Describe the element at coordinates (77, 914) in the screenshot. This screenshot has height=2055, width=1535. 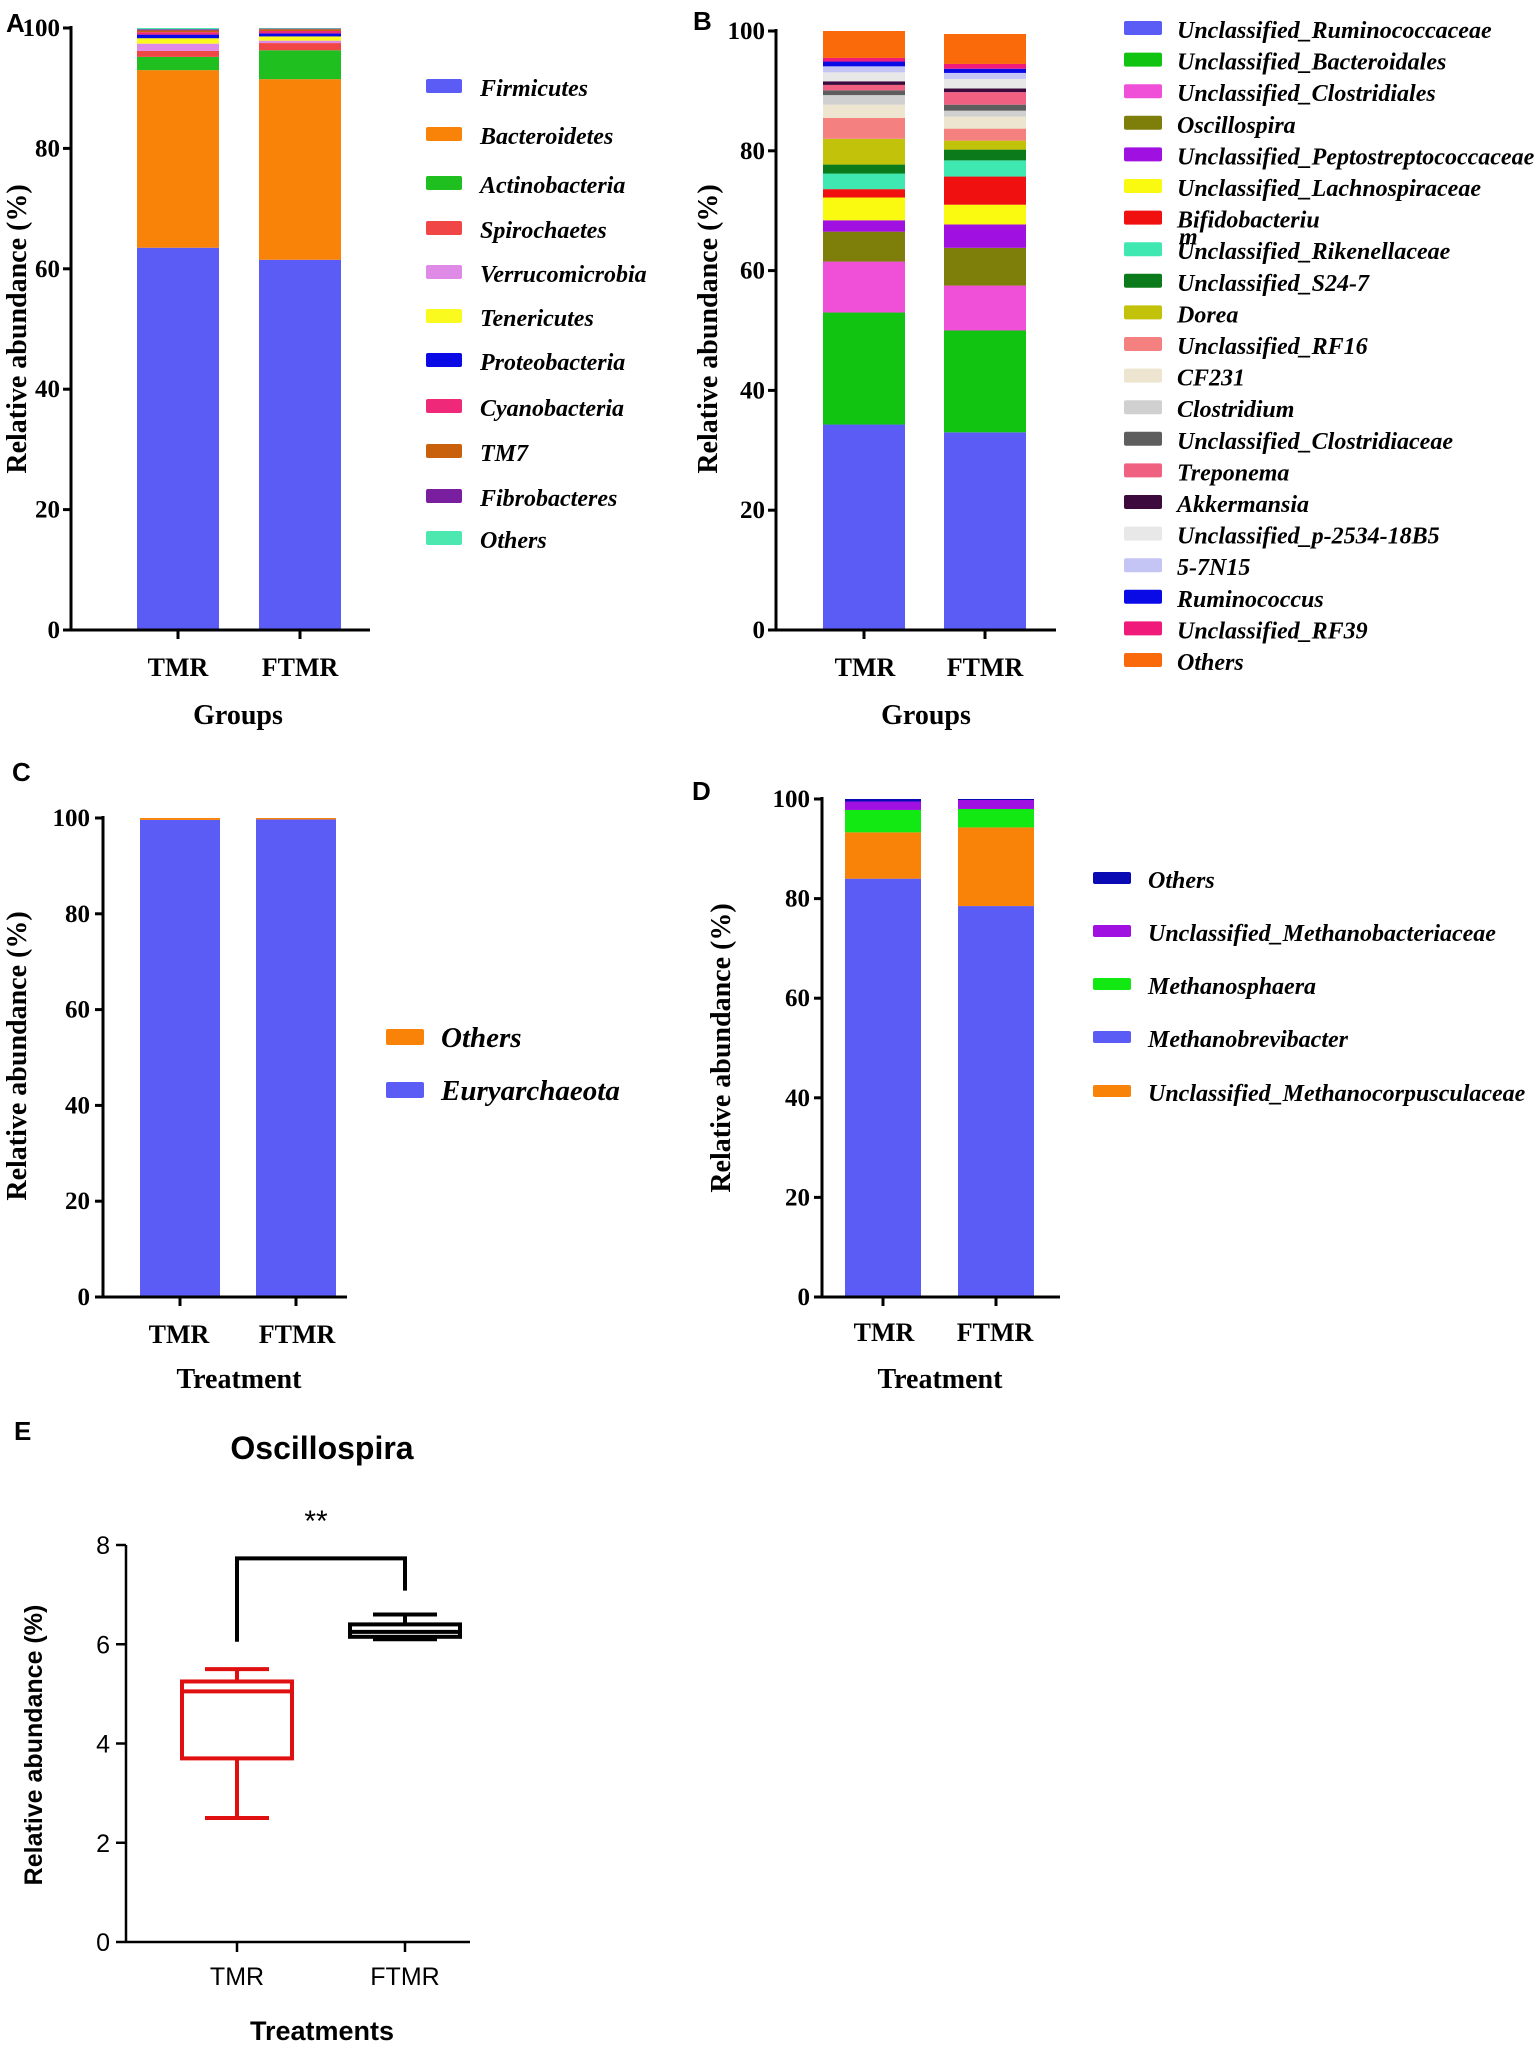
I see `y-tick-label: 80` at that location.